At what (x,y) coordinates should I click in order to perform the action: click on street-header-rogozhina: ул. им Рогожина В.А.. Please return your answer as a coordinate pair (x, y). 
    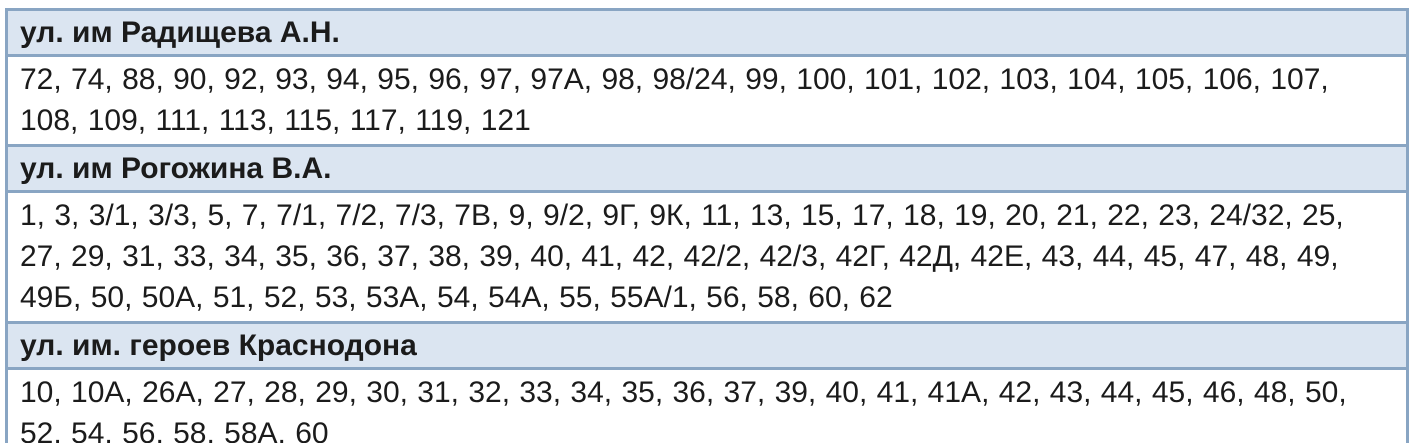
    Looking at the image, I should click on (707, 170).